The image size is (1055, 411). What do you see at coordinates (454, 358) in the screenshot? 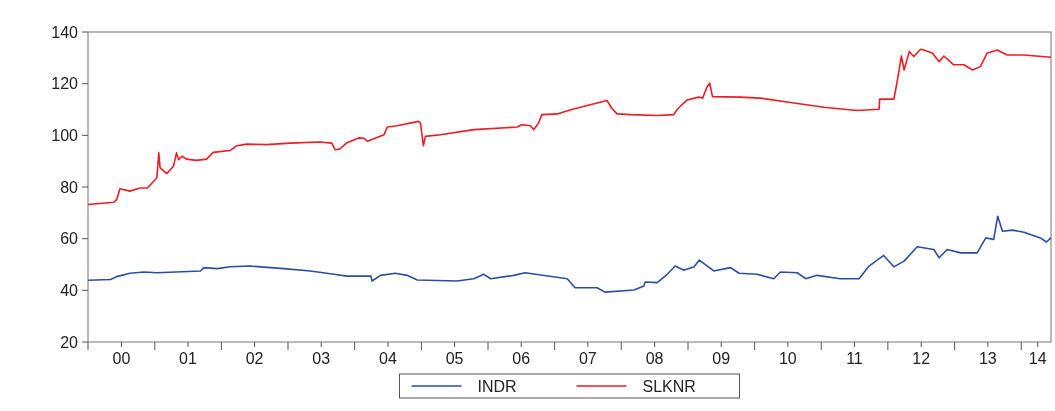
I see `x-tick-label: 05` at bounding box center [454, 358].